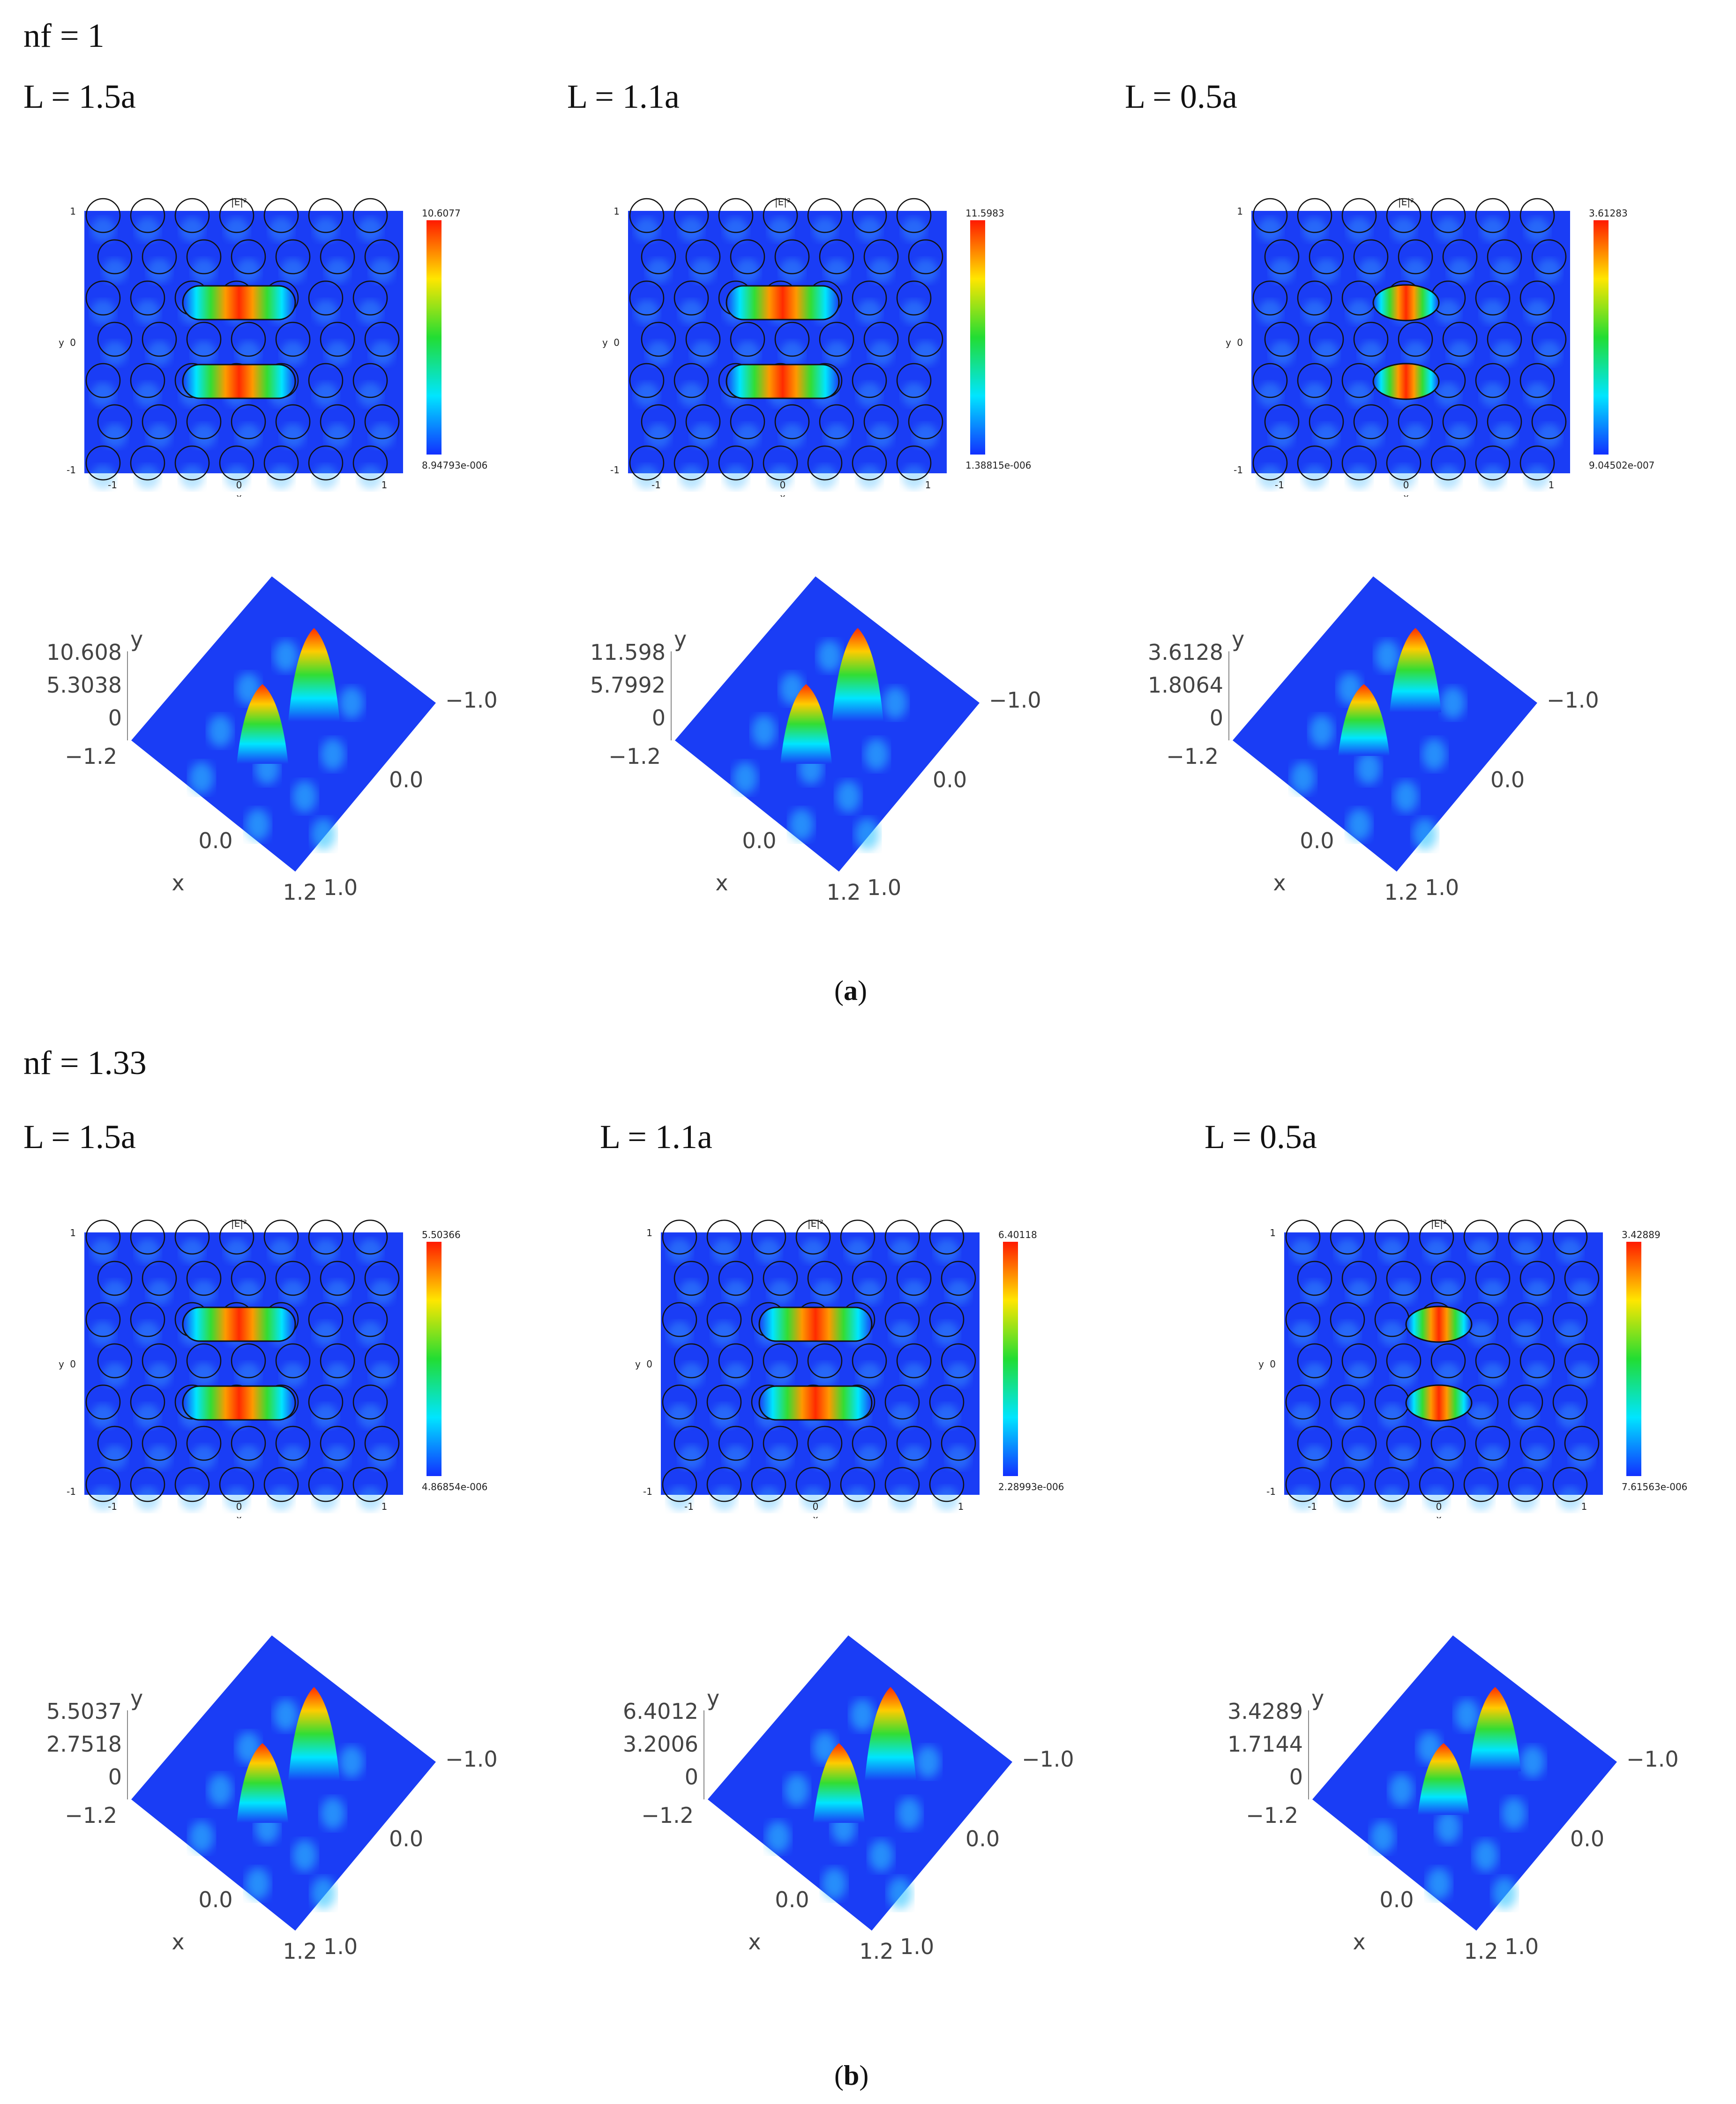 This screenshot has width=1736, height=2104. I want to click on l-label: L = 1.5a, so click(80, 1137).